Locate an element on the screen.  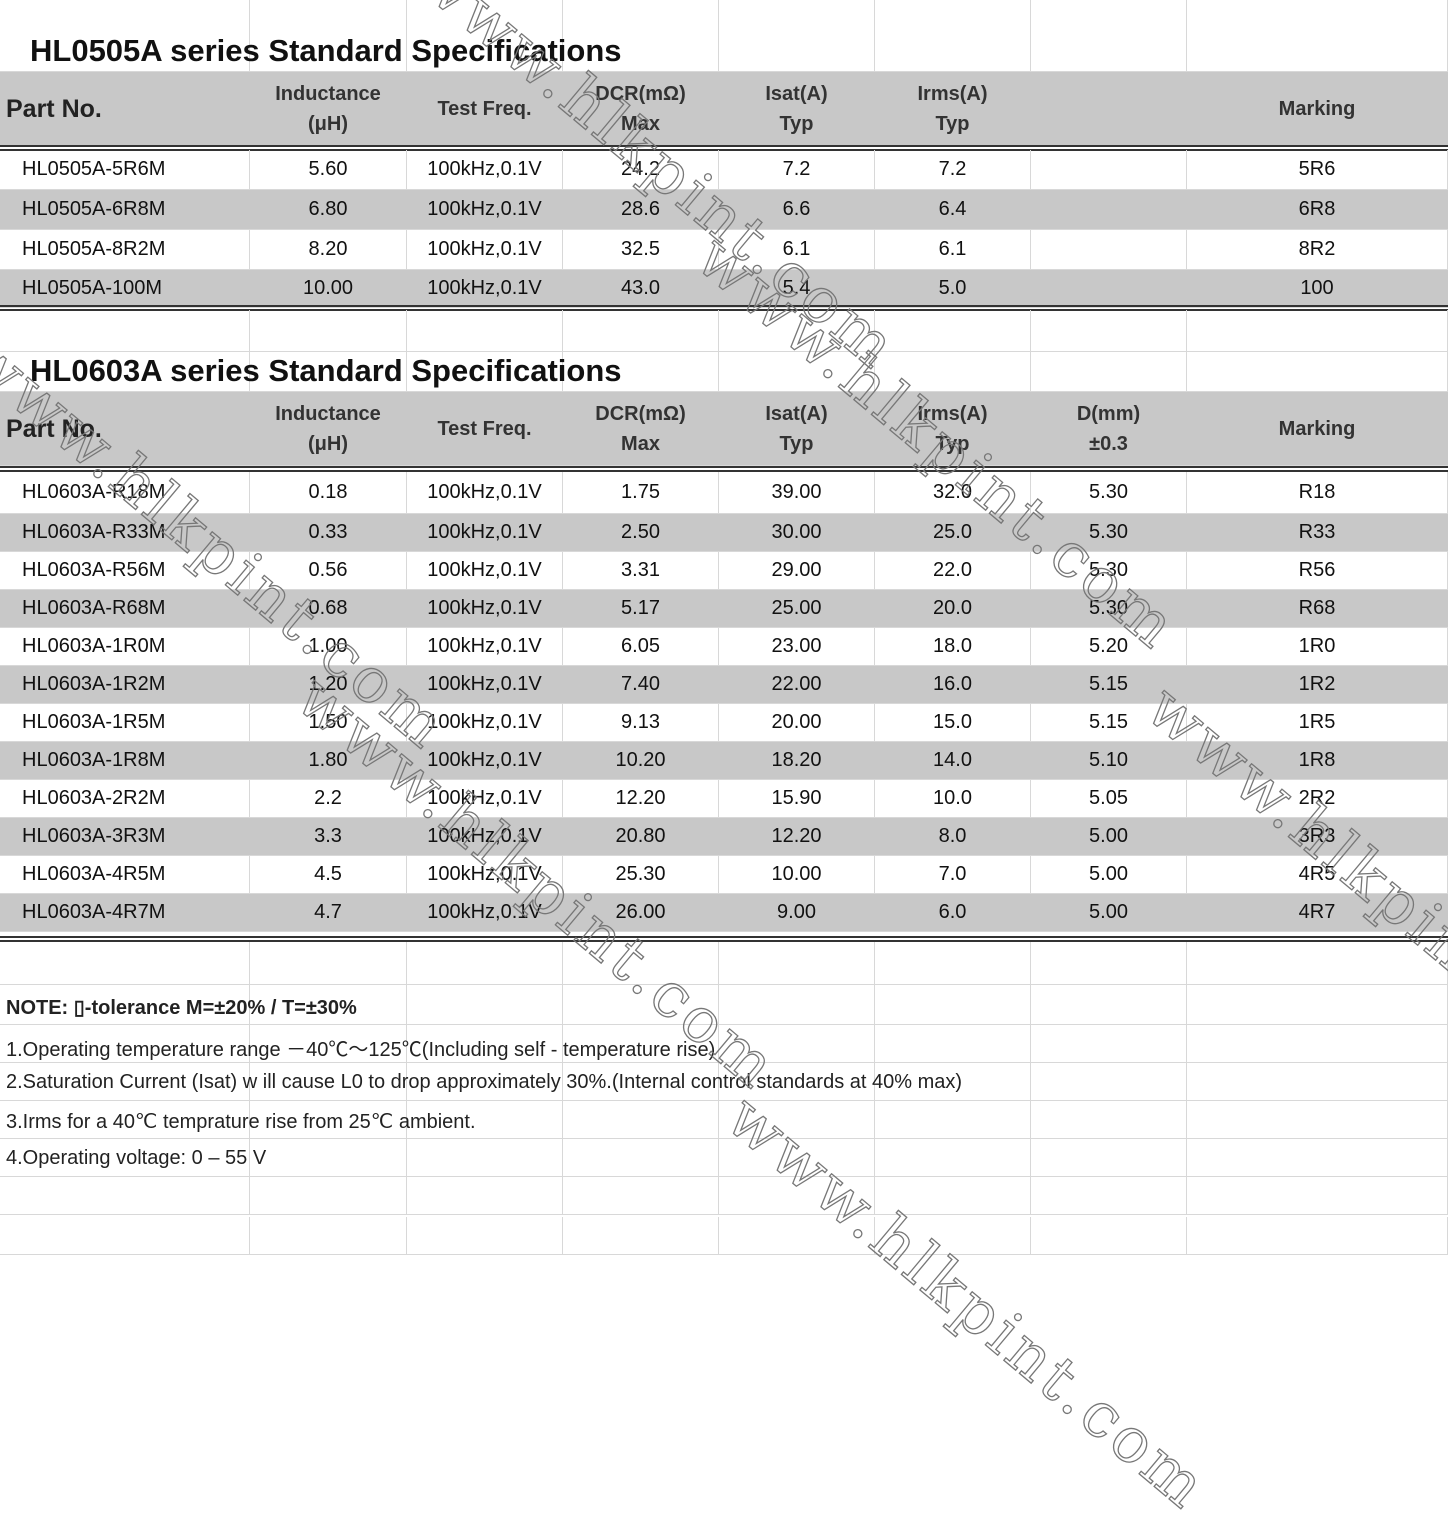
table-cell: 5.10 is located at coordinates (1109, 760).